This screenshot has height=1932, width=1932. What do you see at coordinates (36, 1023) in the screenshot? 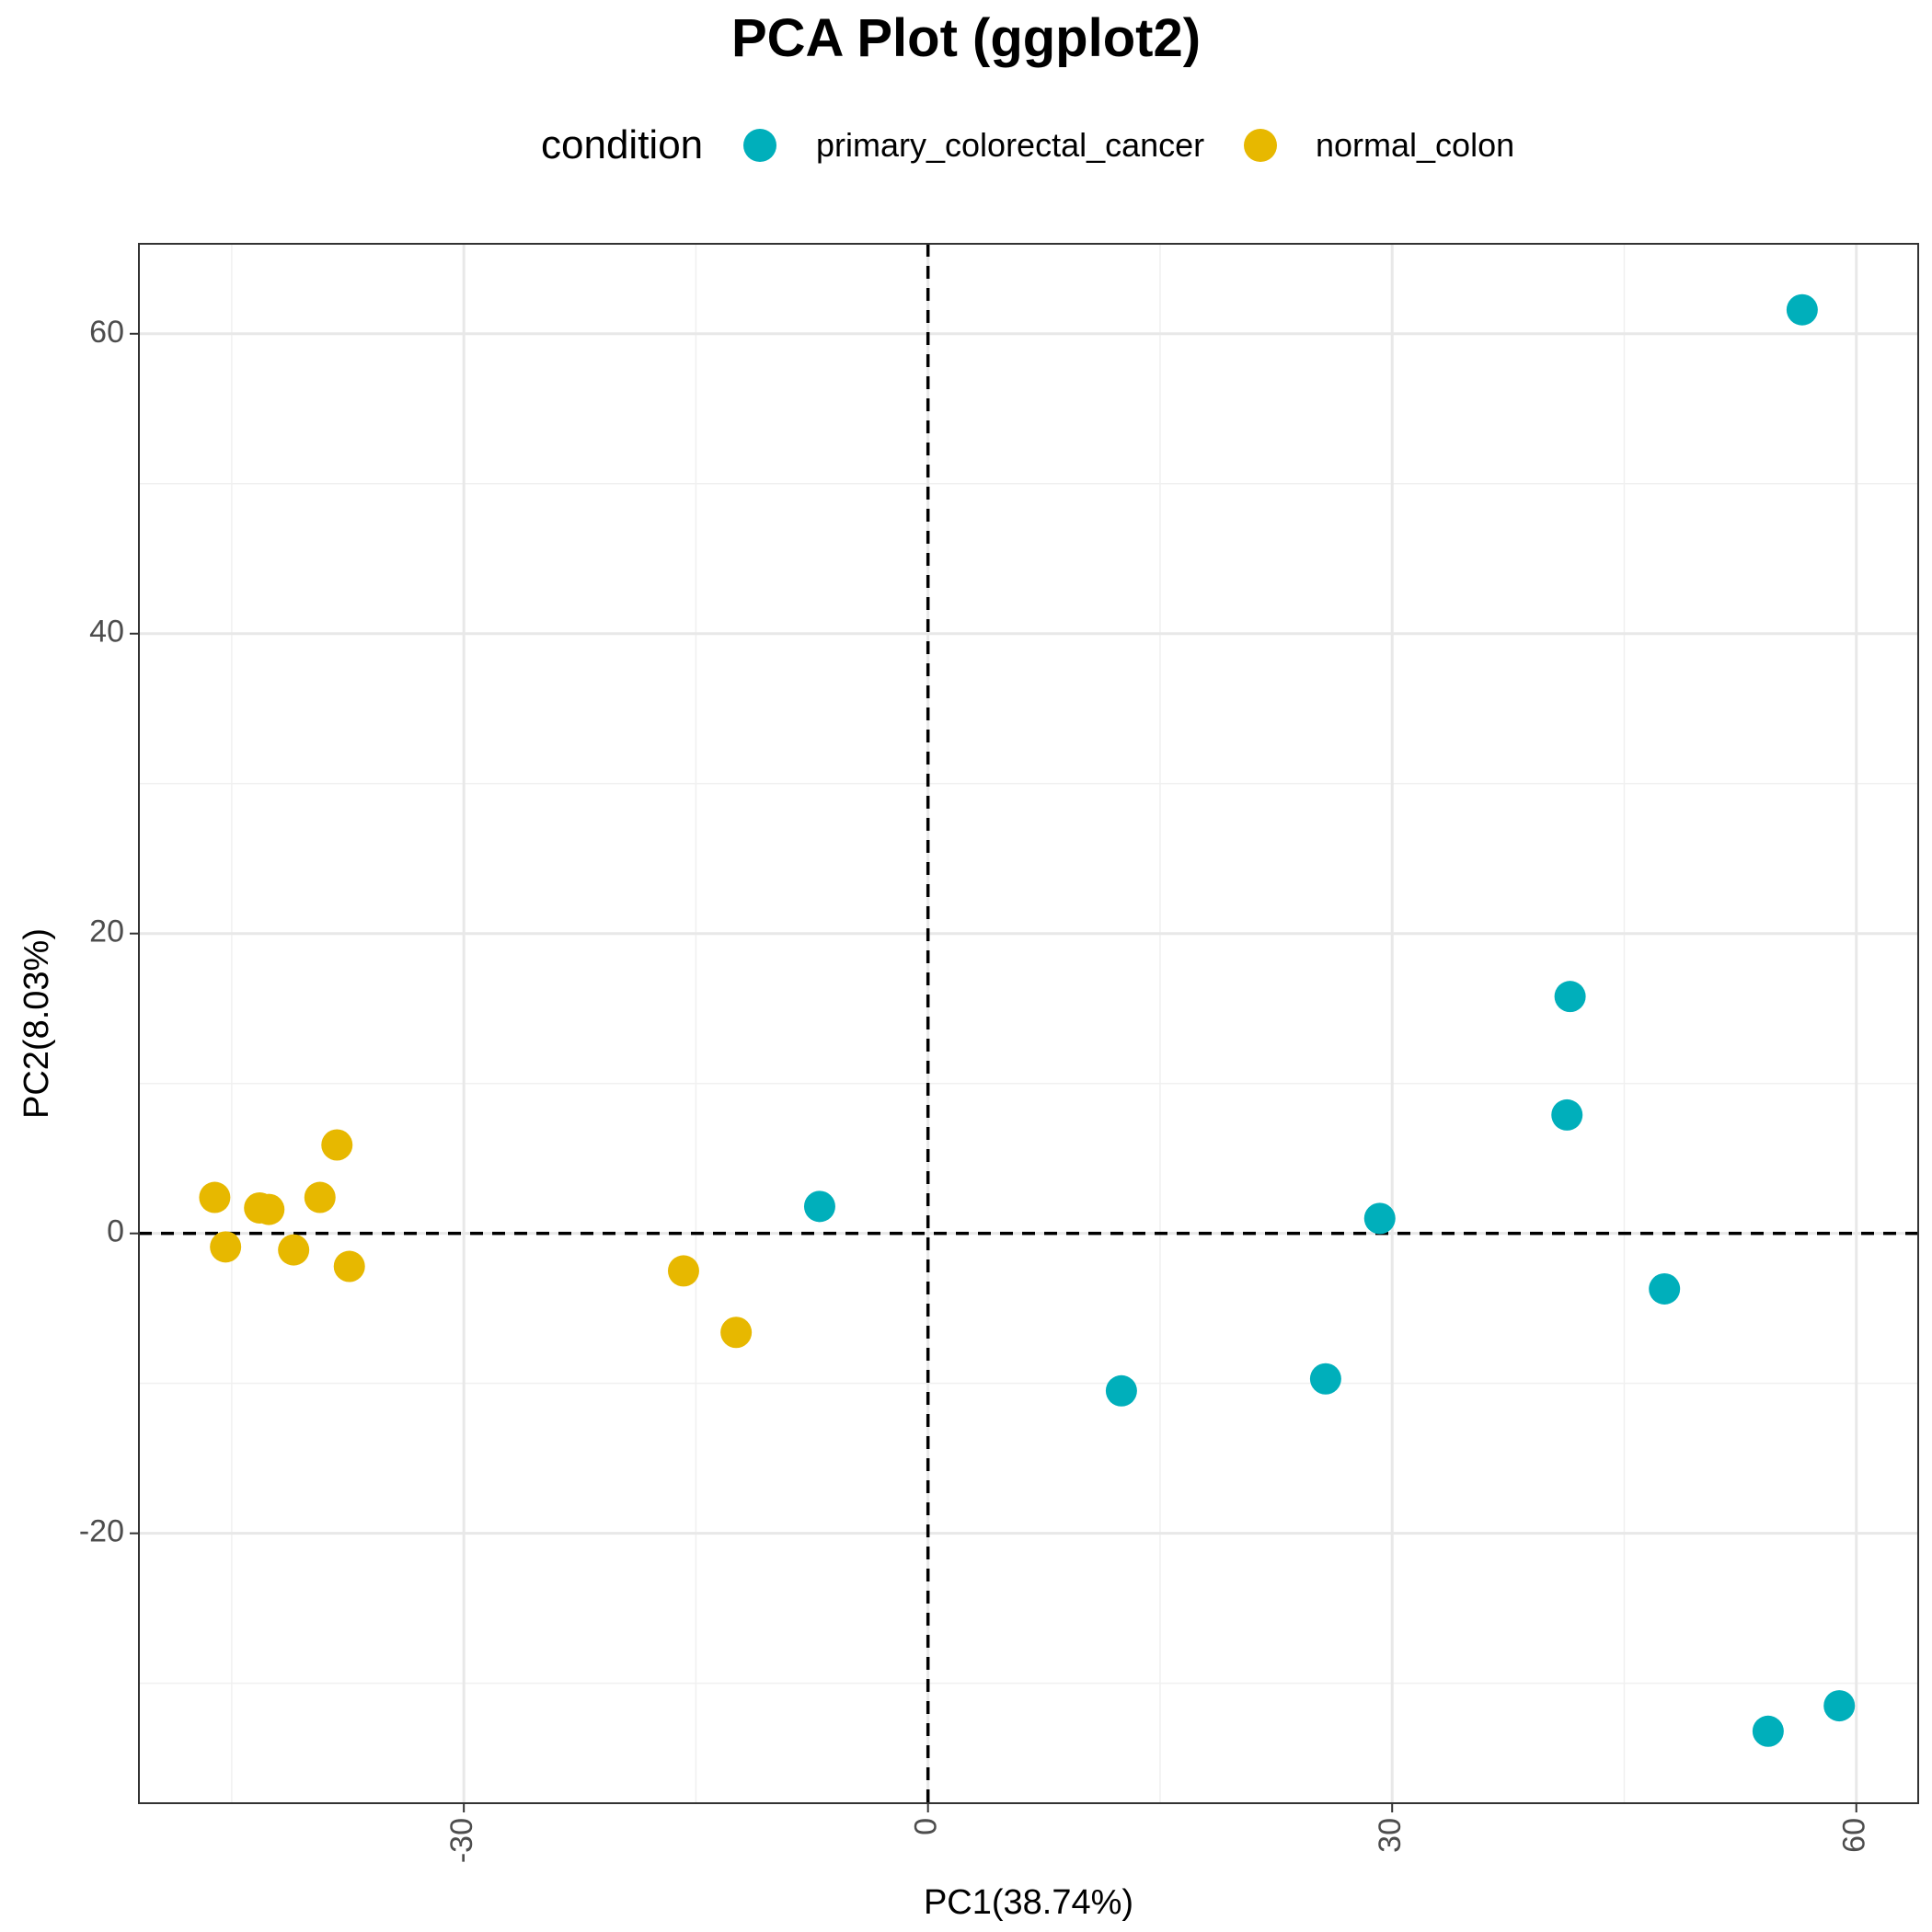
I see `y-axis-title: PC2(8.03%)` at bounding box center [36, 1023].